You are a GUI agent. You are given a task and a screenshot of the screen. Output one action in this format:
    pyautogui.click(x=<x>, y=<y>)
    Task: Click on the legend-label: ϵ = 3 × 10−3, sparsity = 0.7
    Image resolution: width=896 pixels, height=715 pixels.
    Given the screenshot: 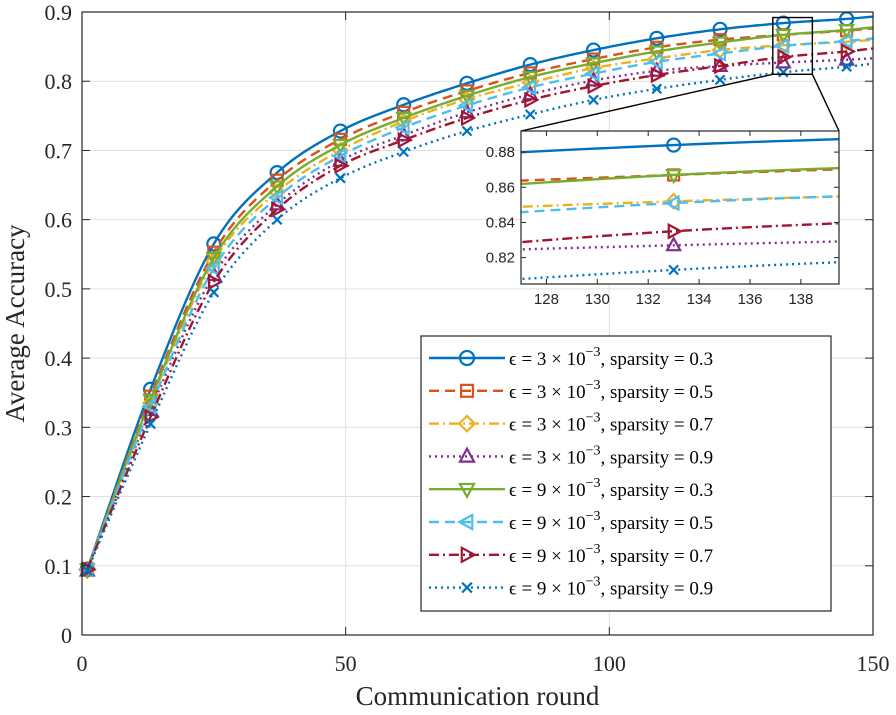 What is the action you would take?
    pyautogui.click(x=611, y=423)
    